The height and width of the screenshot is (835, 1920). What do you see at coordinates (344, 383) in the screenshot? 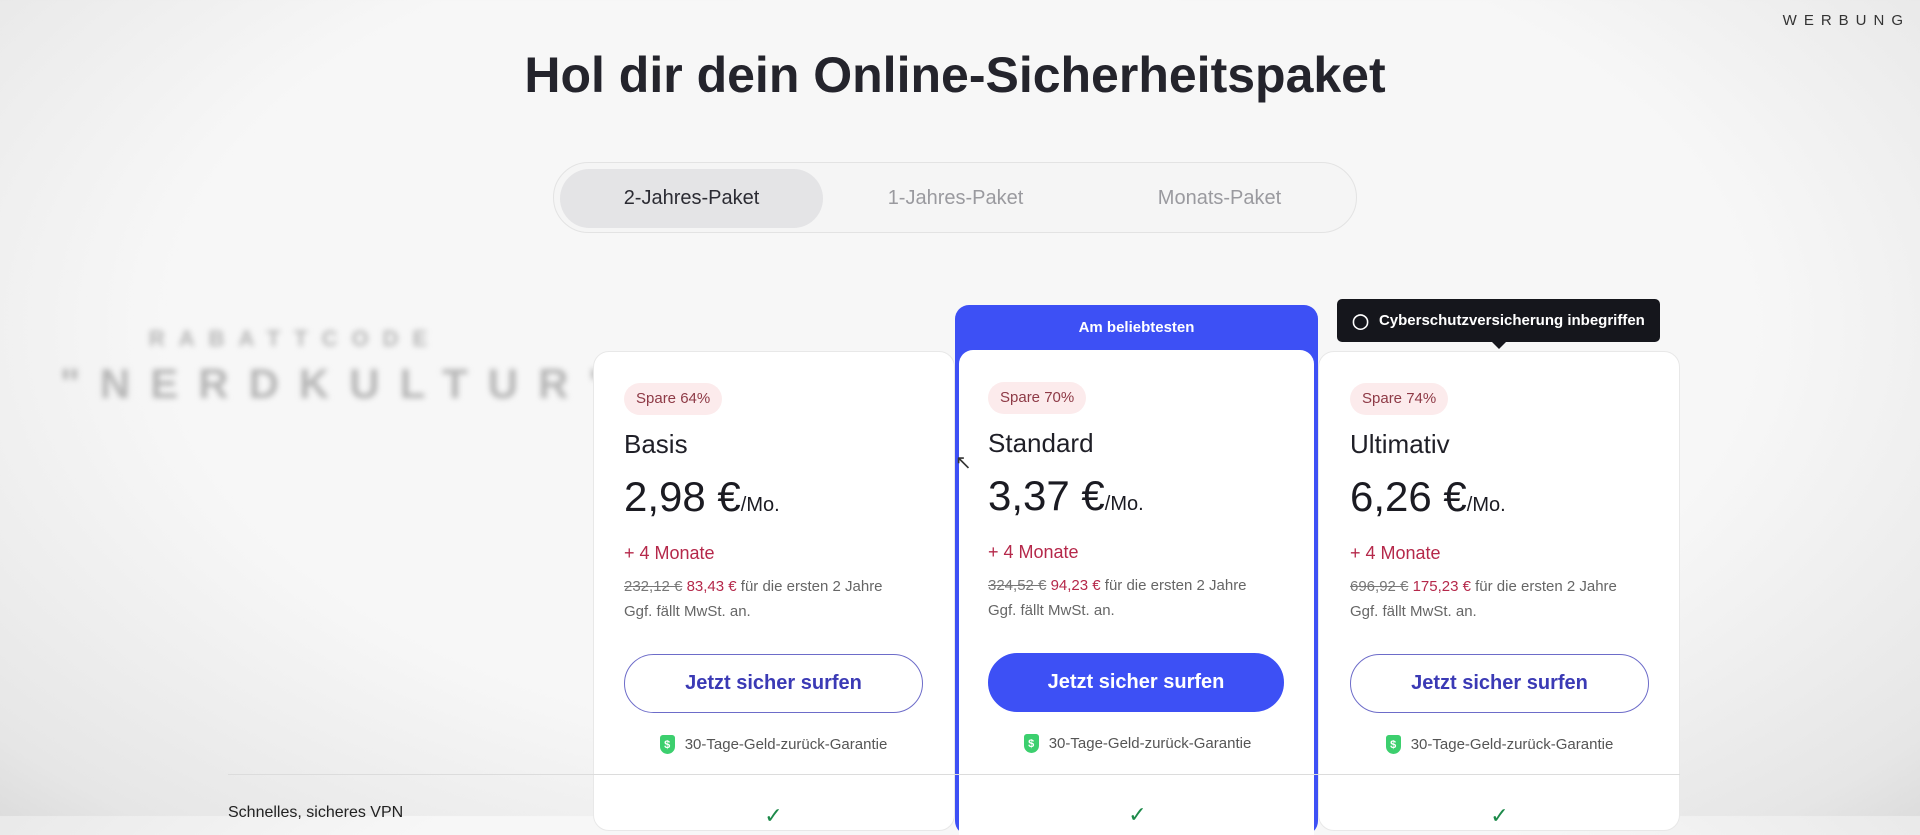
I see `promo-code: "NERDKULTUR"` at bounding box center [344, 383].